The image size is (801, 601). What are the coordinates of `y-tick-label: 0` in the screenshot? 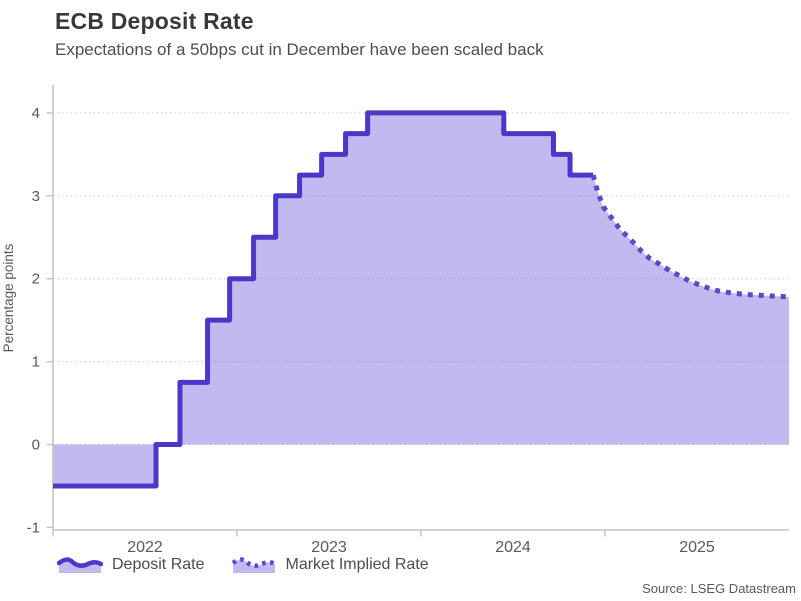 It's located at (36, 445).